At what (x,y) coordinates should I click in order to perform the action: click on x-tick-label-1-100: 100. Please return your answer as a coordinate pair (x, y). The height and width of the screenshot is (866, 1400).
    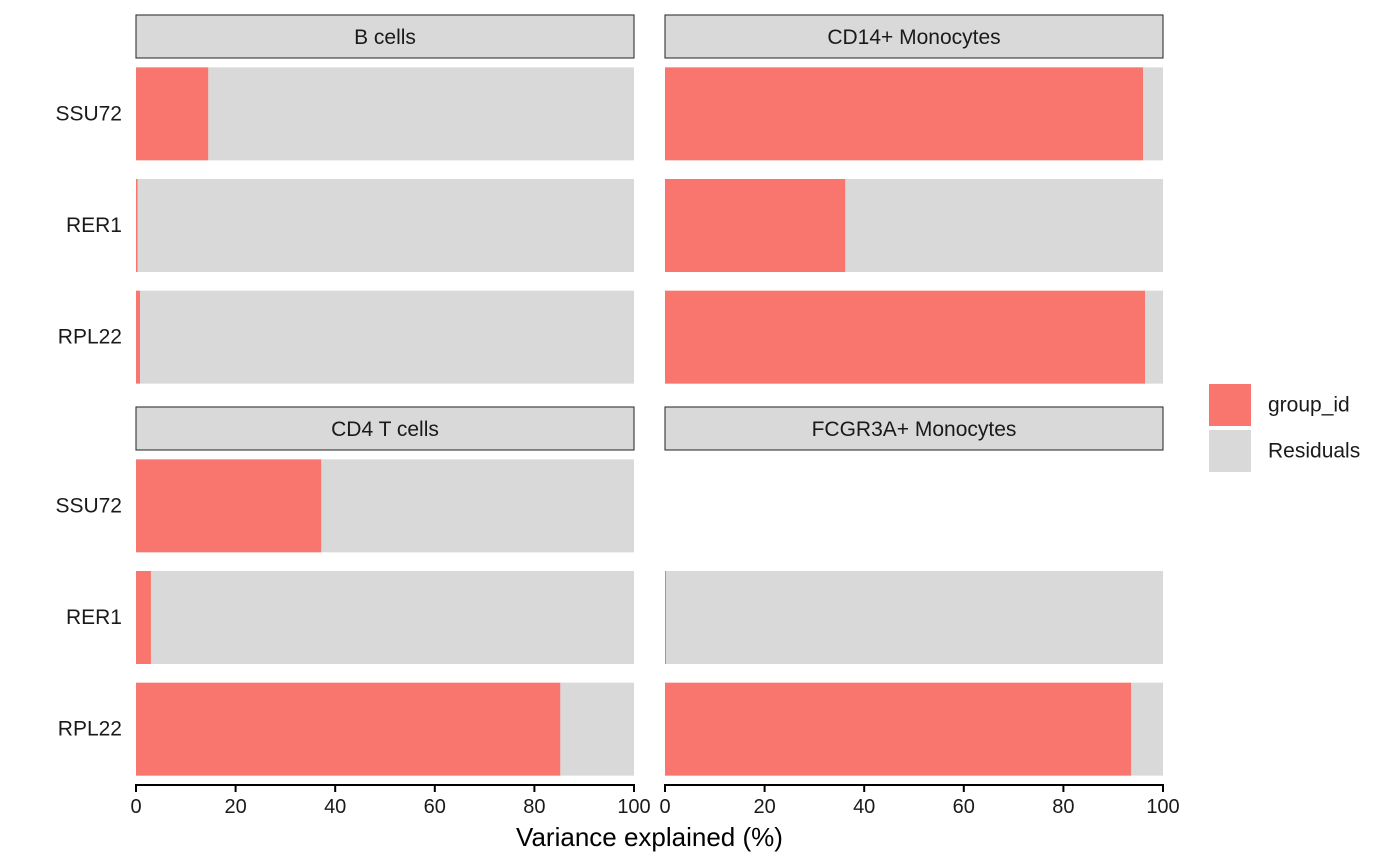
    Looking at the image, I should click on (633, 807).